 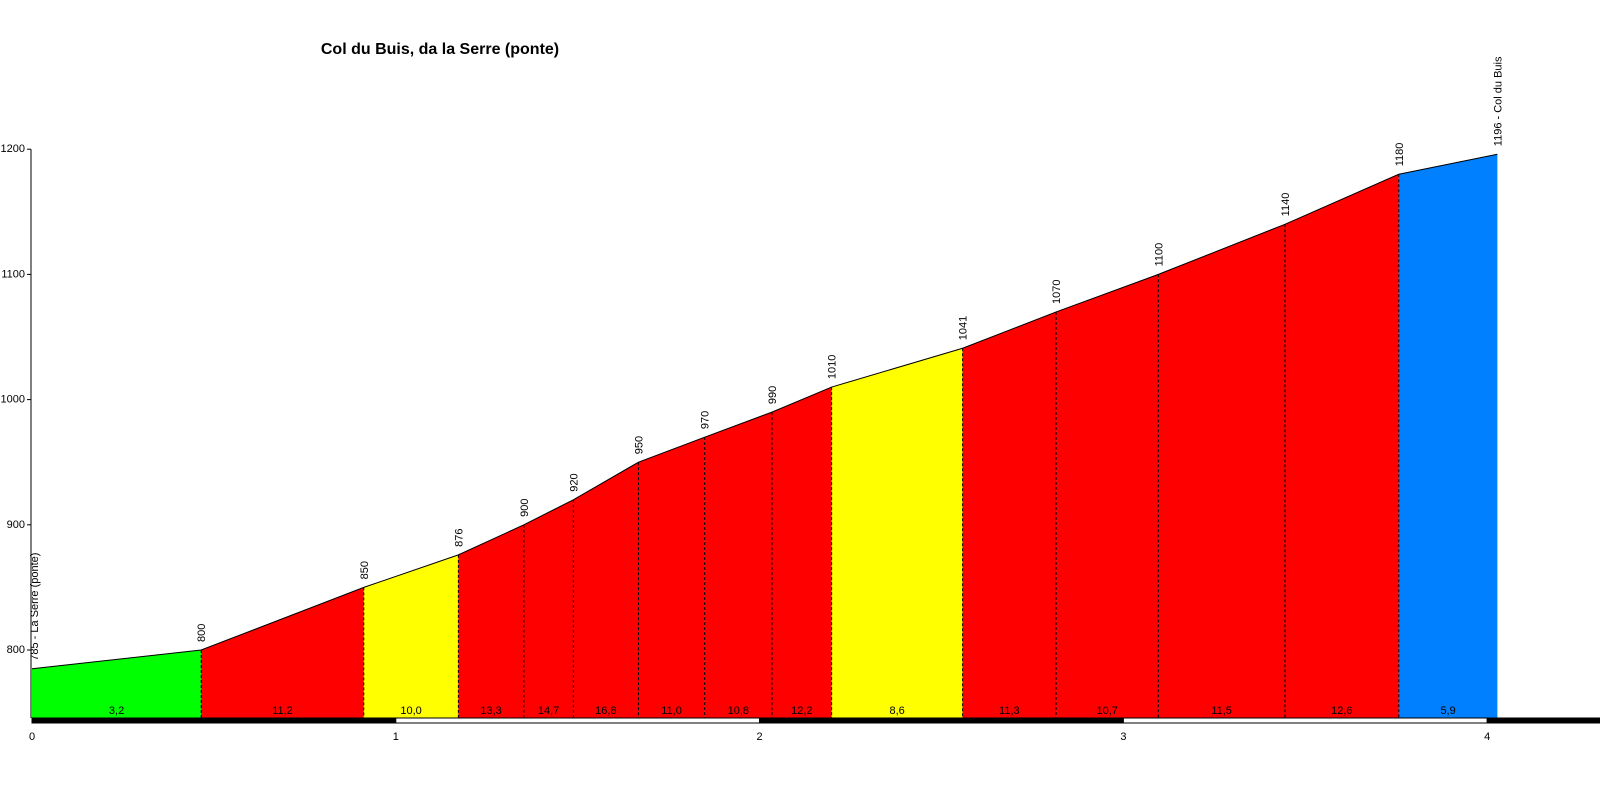 I want to click on gradient-label: 5,9, so click(x=1447, y=711).